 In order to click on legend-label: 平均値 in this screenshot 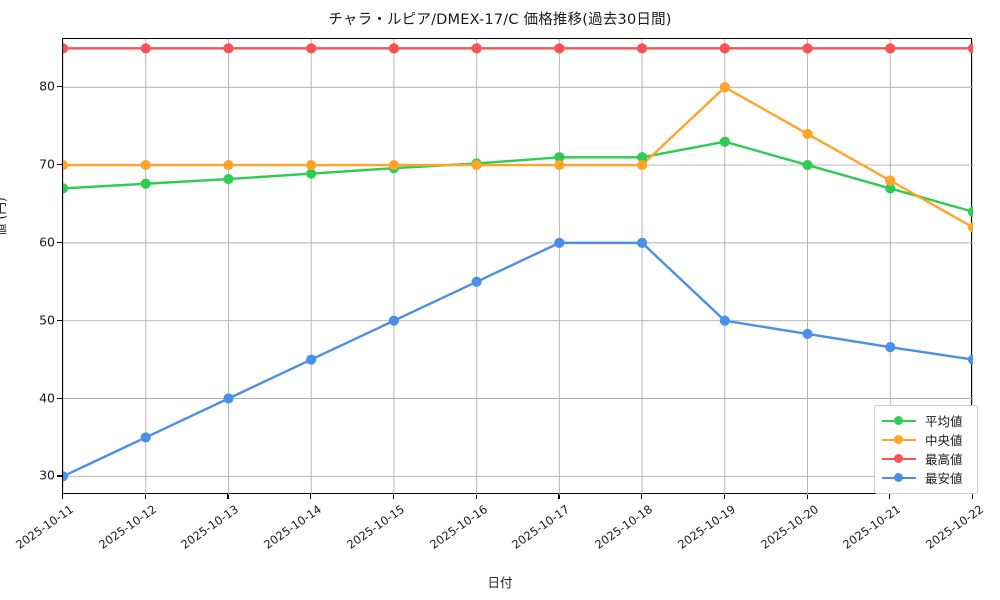, I will do `click(944, 421)`.